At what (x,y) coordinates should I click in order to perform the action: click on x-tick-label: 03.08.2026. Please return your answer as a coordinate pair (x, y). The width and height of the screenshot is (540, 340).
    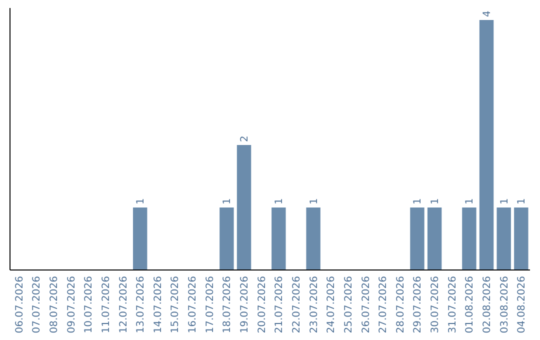
    Looking at the image, I should click on (504, 305).